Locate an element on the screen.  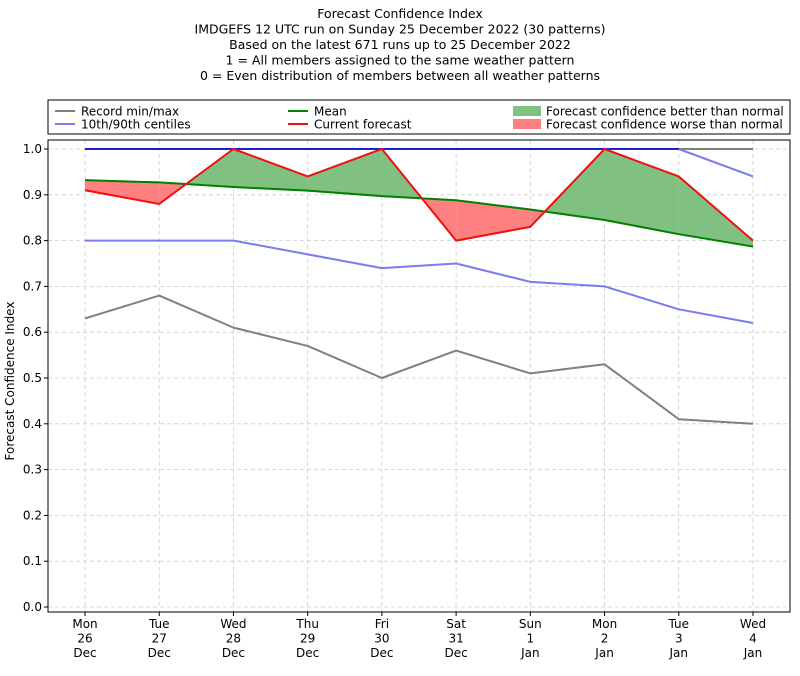
legend-label: Record min/max is located at coordinates (130, 112).